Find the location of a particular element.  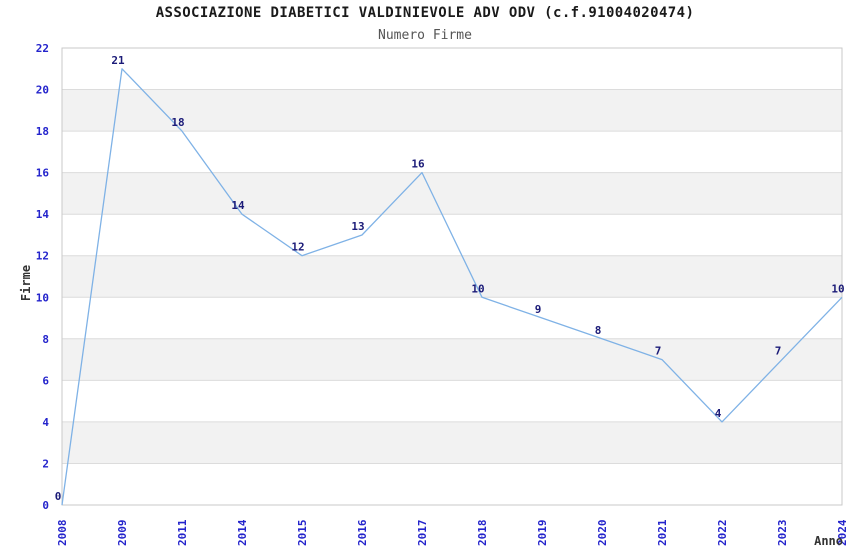

data-point-label: 21 is located at coordinates (118, 60).